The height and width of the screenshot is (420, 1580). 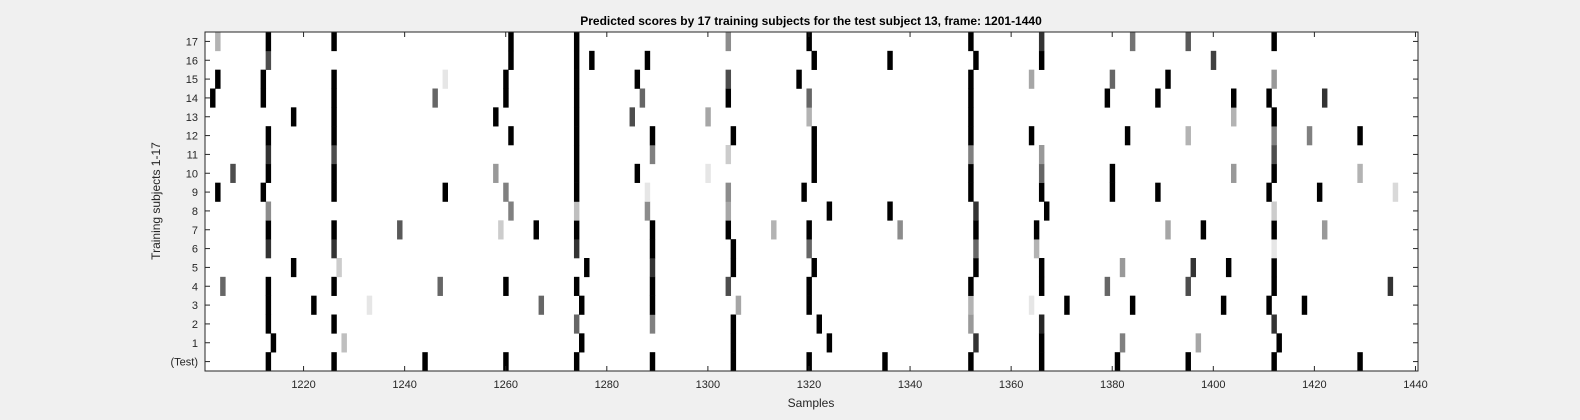 What do you see at coordinates (185, 363) in the screenshot?
I see `y-tick-label: (Test)` at bounding box center [185, 363].